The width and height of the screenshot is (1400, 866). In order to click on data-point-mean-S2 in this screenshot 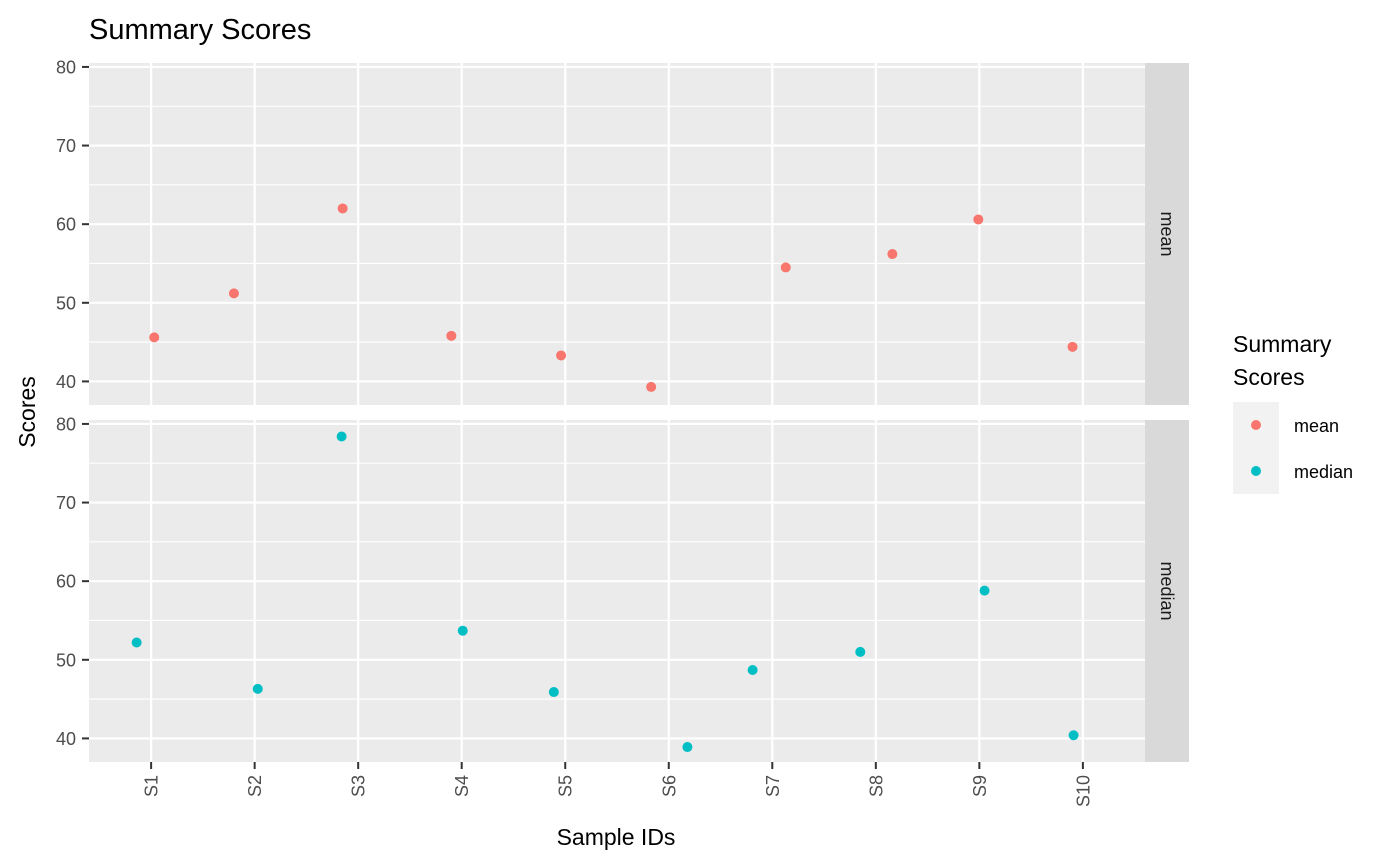, I will do `click(233, 293)`.